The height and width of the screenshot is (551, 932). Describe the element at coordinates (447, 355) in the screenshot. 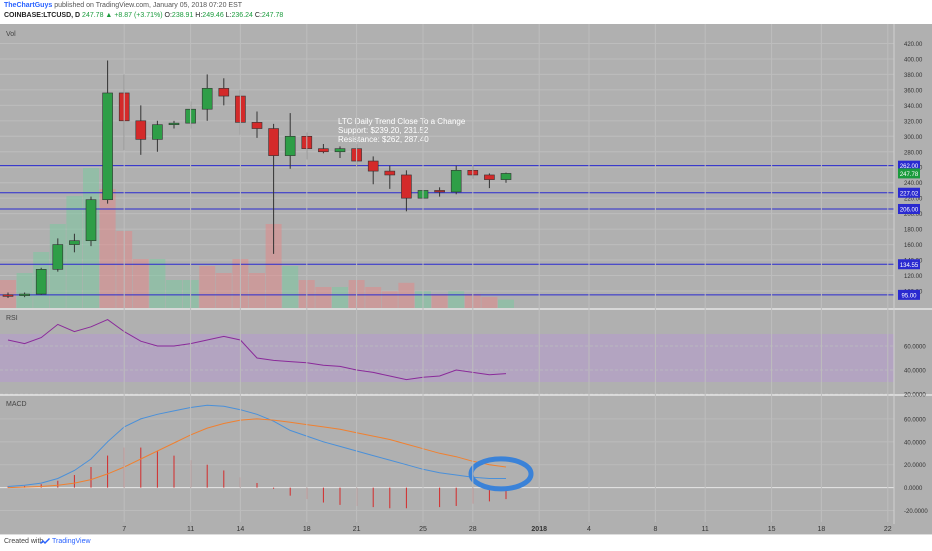

I see `rsi-pane: RSI` at that location.